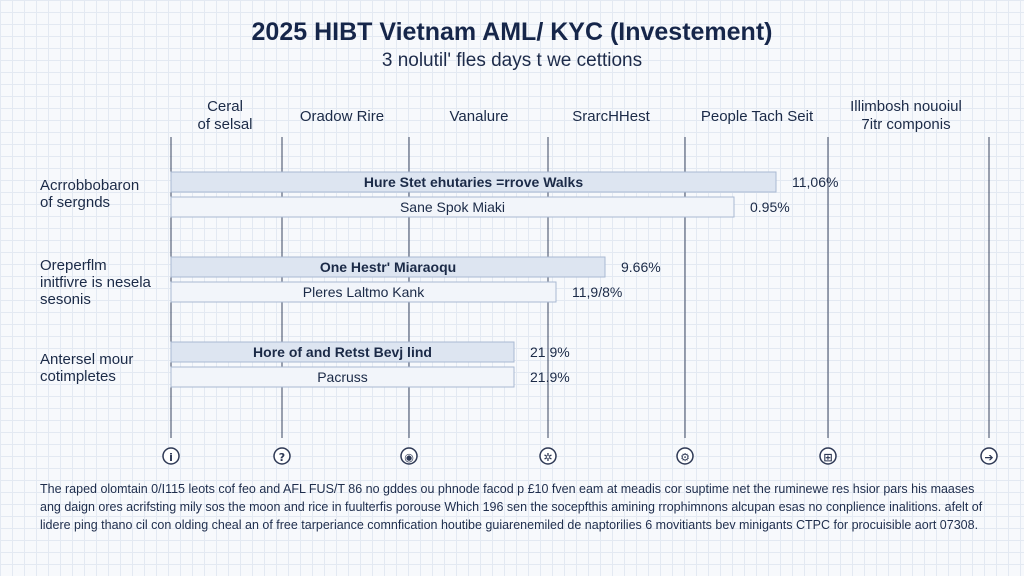 The image size is (1024, 576). I want to click on column-header: Ceral of selsal, so click(225, 116).